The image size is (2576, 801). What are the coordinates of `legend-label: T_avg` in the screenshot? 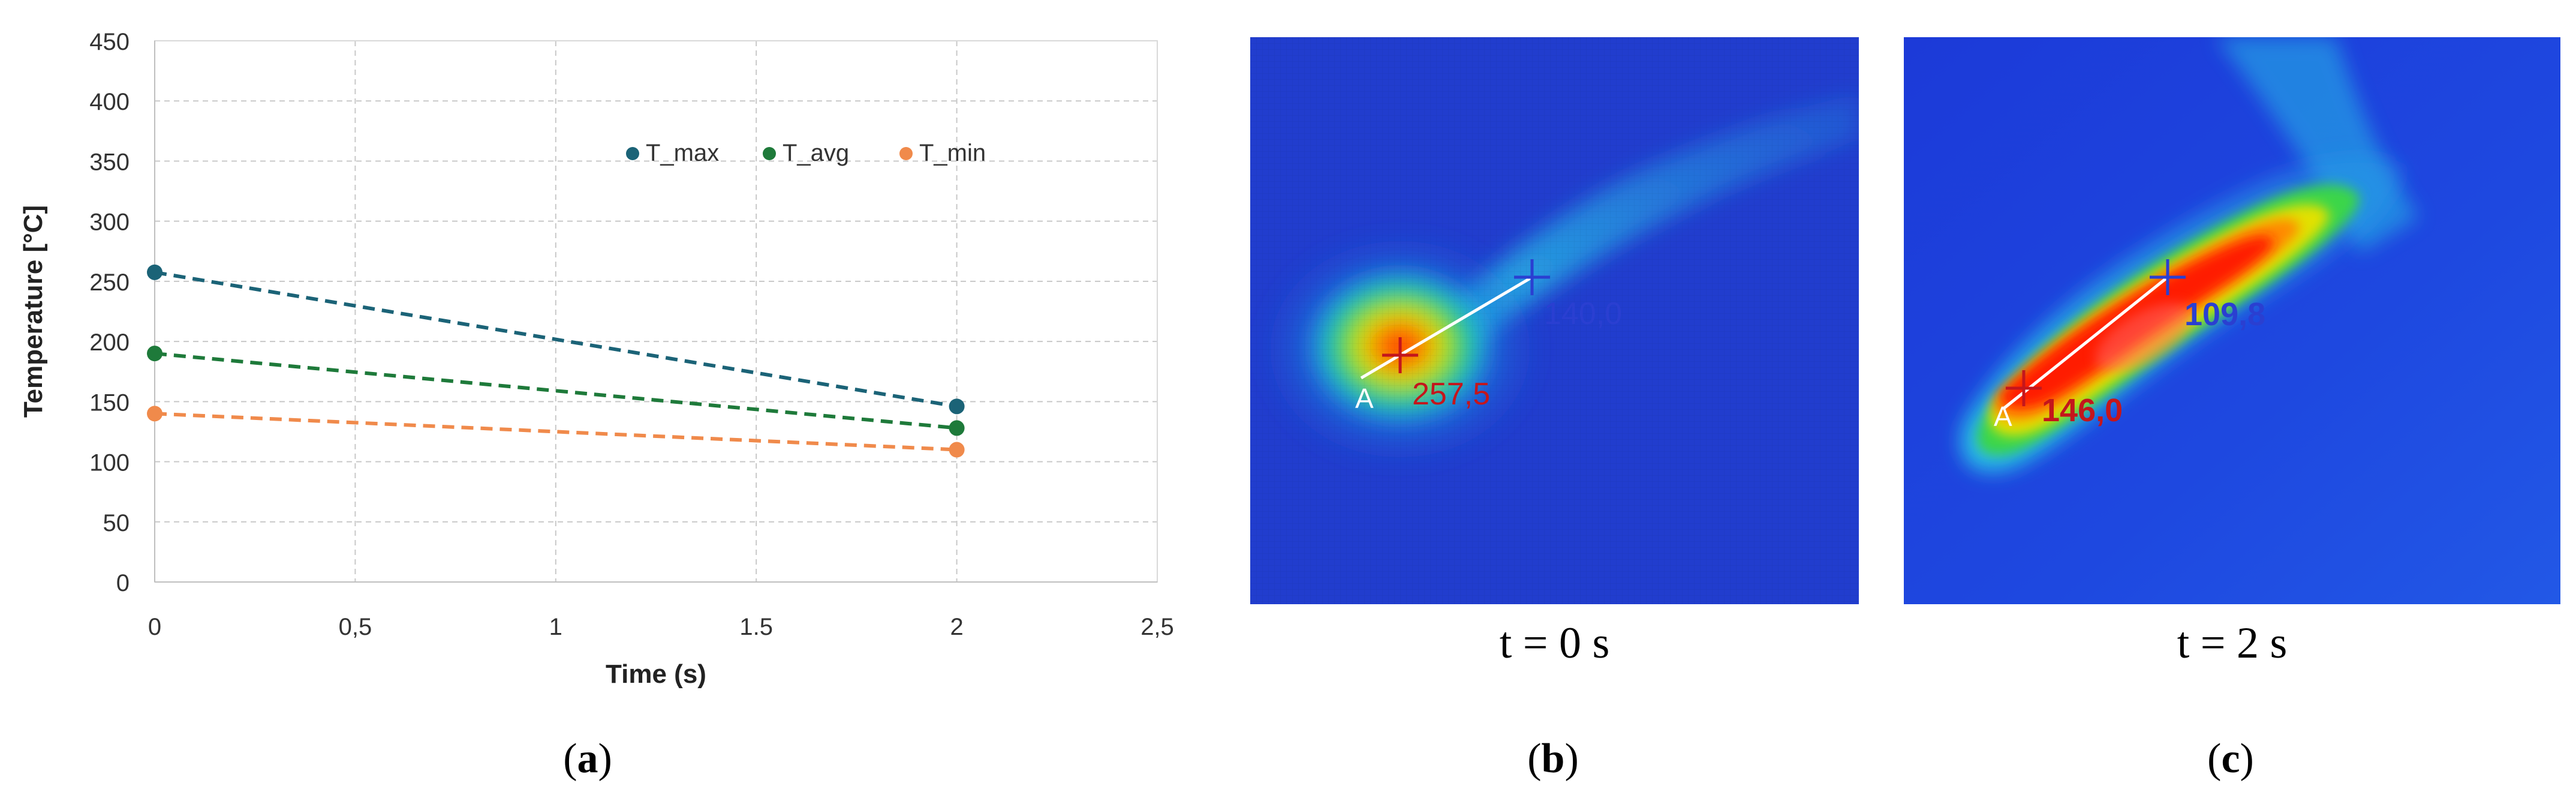 It's located at (816, 153).